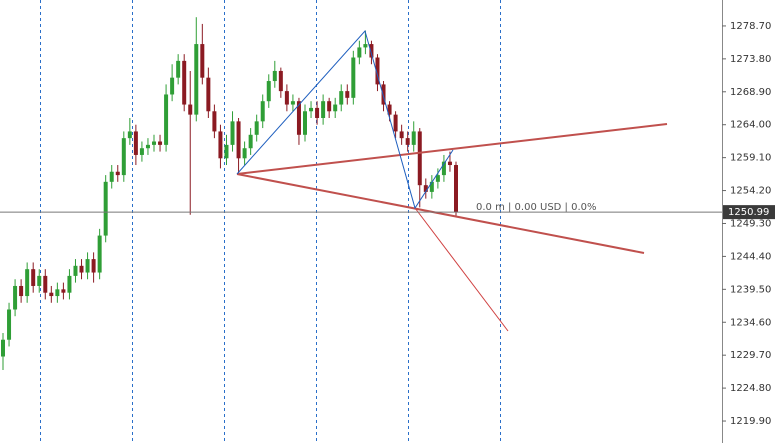 This screenshot has width=775, height=443. Describe the element at coordinates (345, 119) in the screenshot. I see `zigzag-line` at that location.